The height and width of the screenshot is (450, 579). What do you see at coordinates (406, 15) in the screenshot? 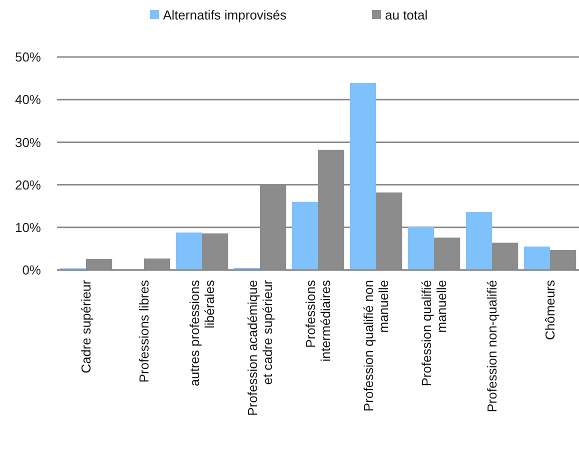
I see `legend-label: au total` at bounding box center [406, 15].